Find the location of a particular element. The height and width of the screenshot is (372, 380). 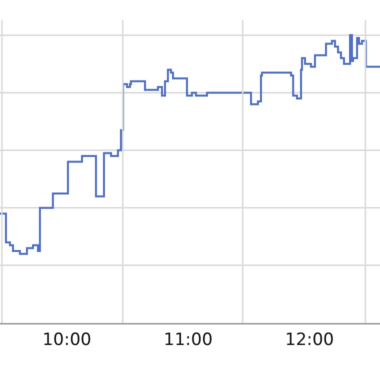

x-tick-label: 12:00 is located at coordinates (309, 340).